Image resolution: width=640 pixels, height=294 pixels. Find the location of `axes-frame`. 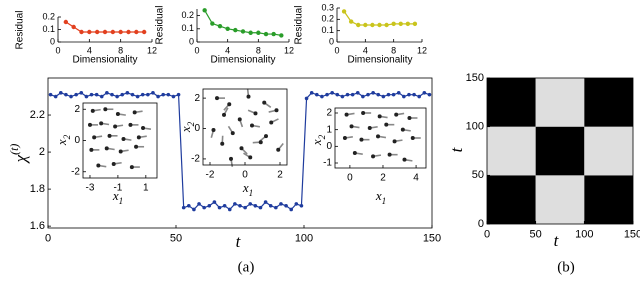

axes-frame is located at coordinates (560, 151).